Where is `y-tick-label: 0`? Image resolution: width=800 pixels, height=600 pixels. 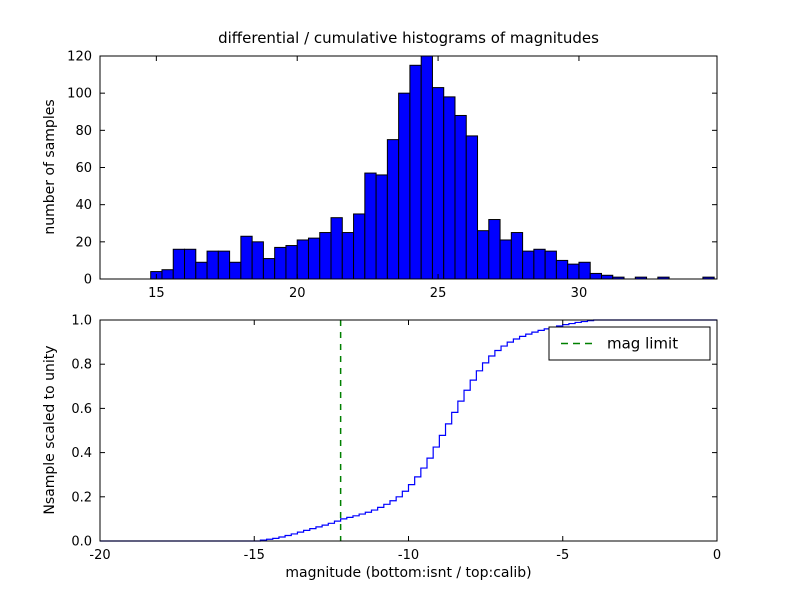
y-tick-label: 0 is located at coordinates (88, 280).